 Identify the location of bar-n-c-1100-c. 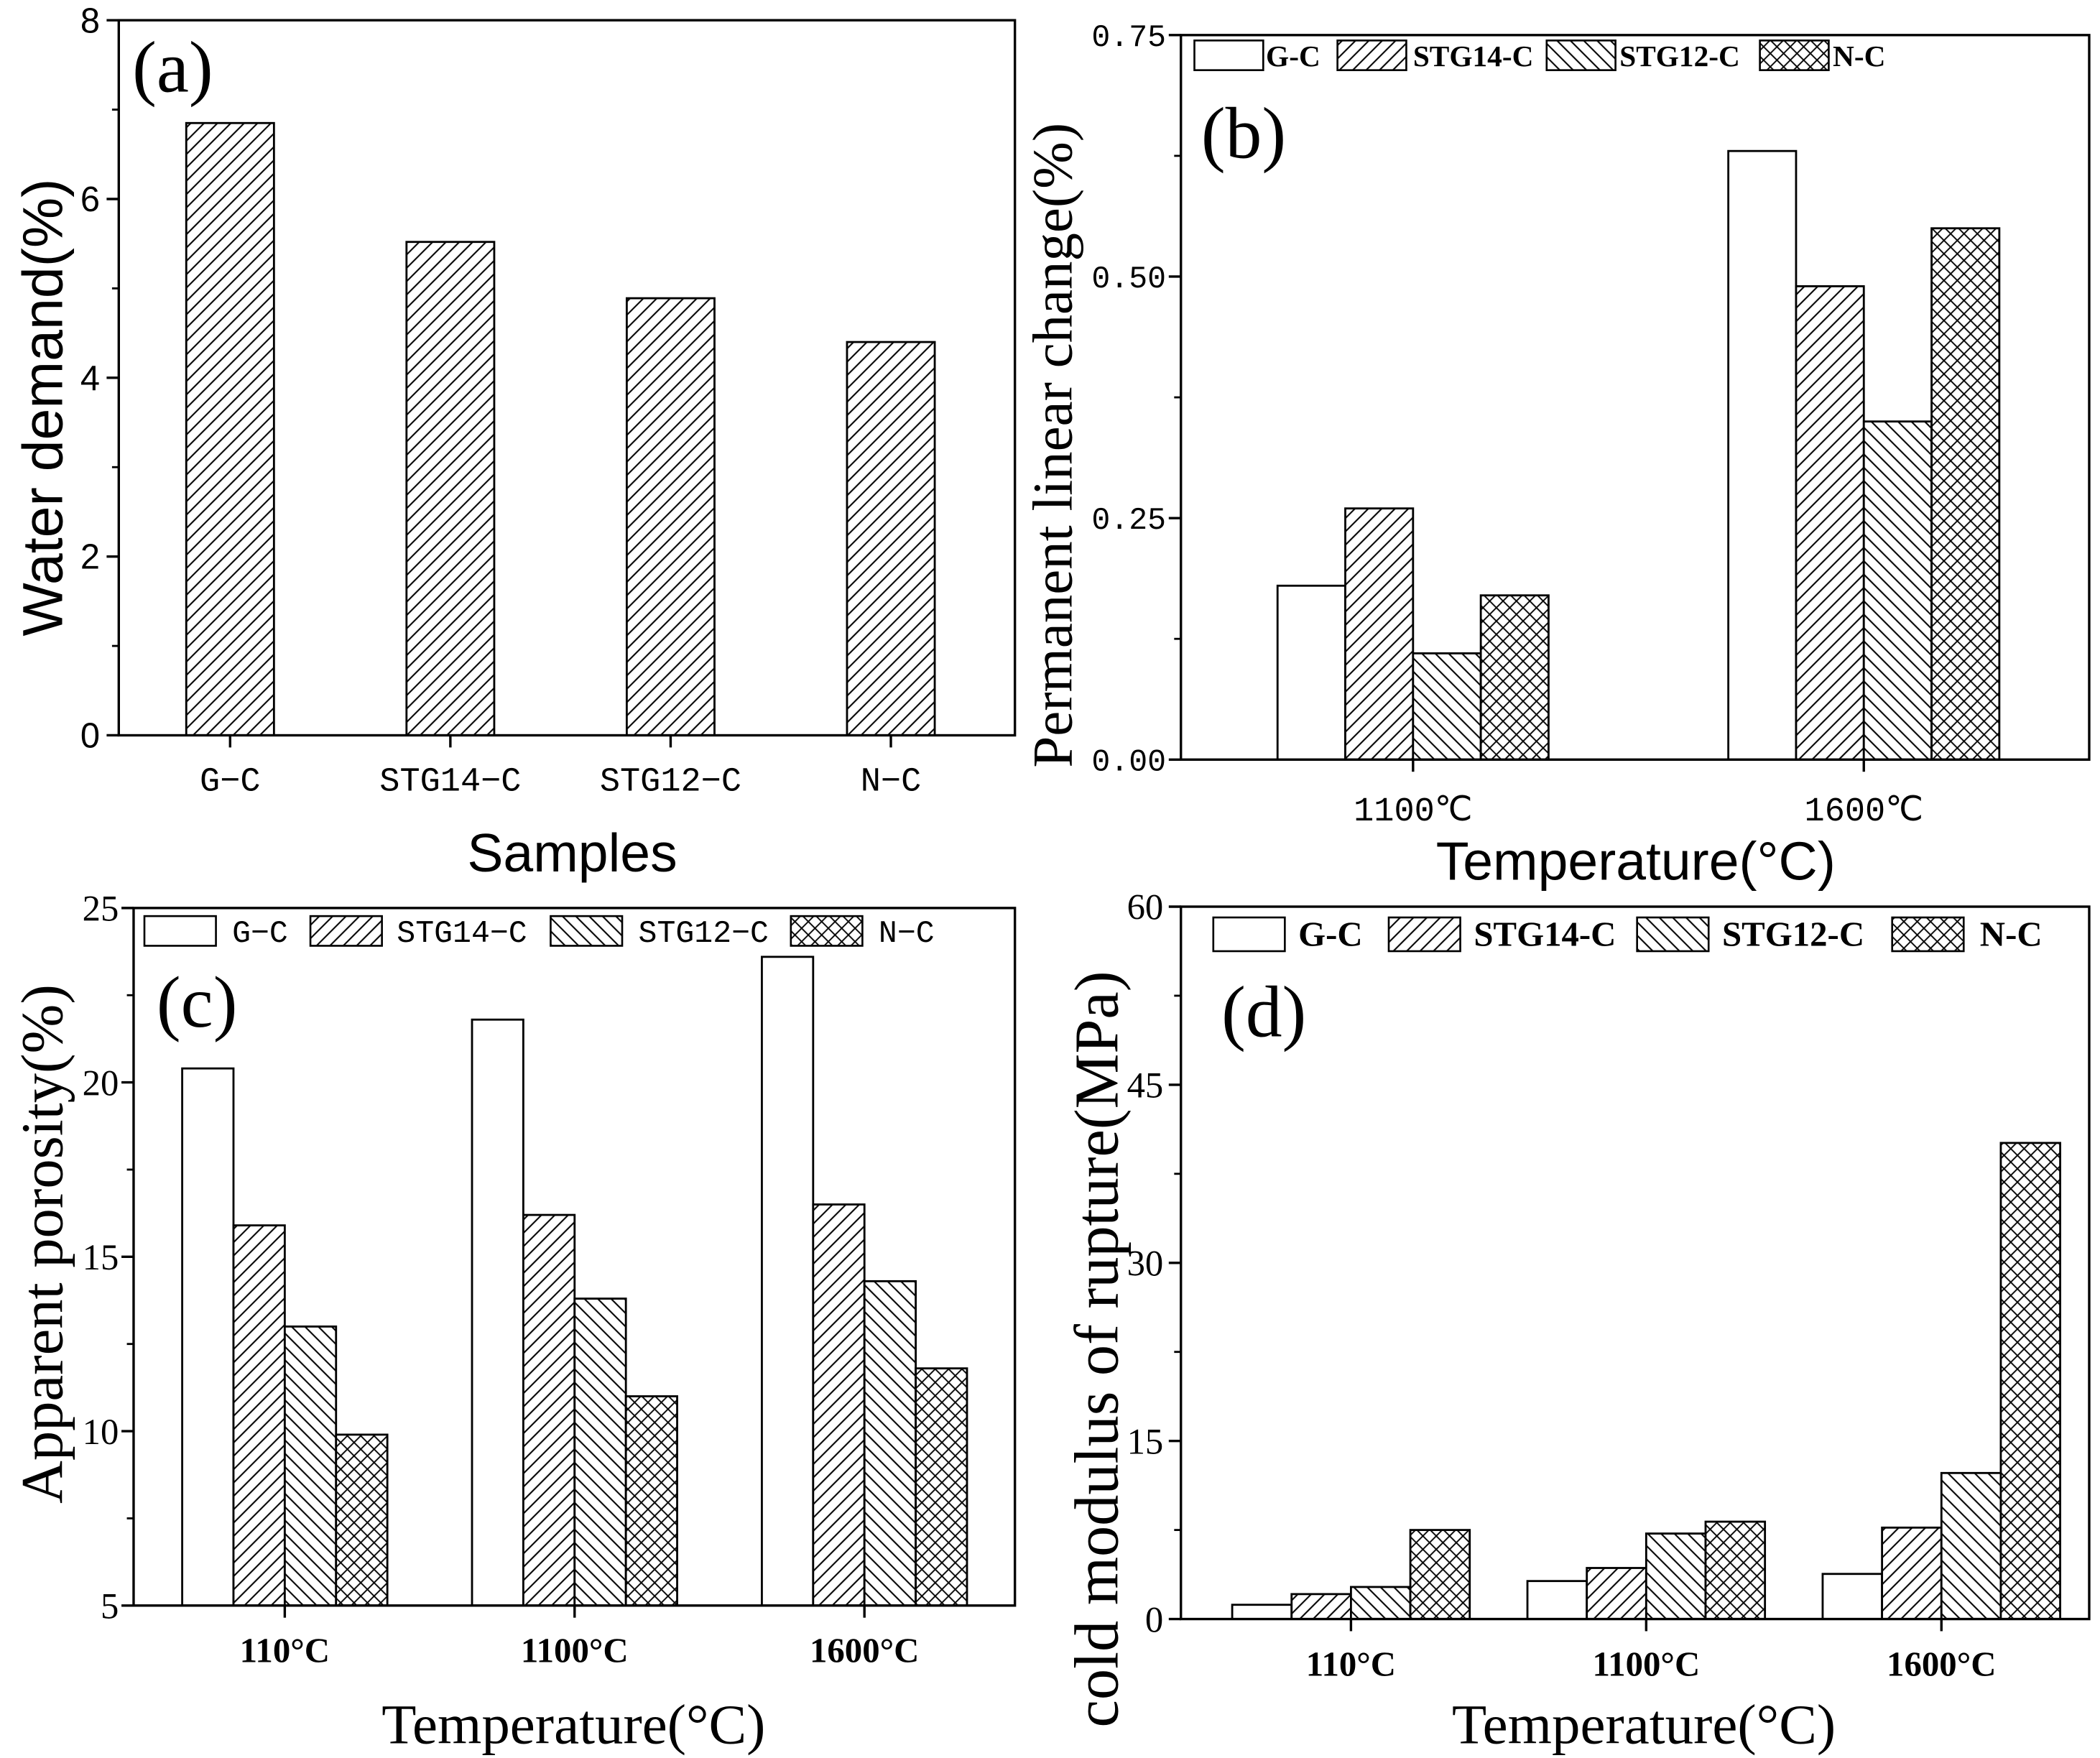
(651, 1501).